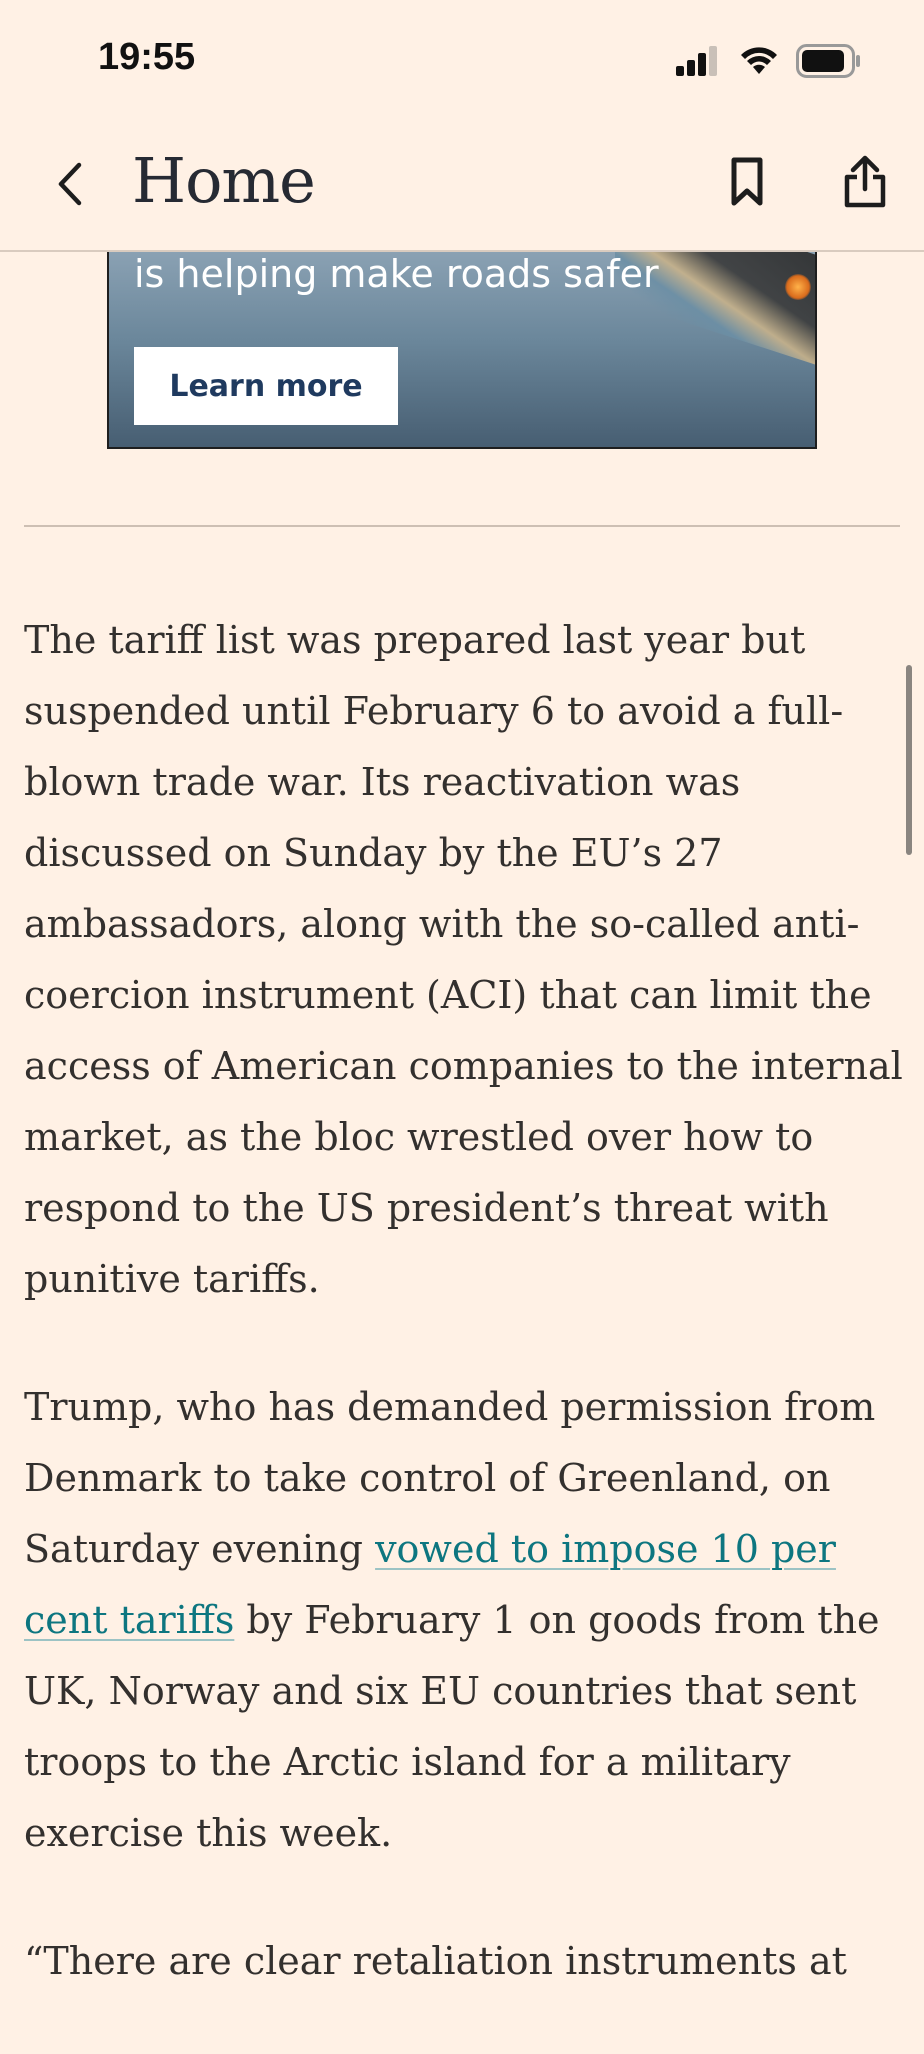 This screenshot has width=924, height=2054. Describe the element at coordinates (224, 180) in the screenshot. I see `nav-title: Home` at that location.